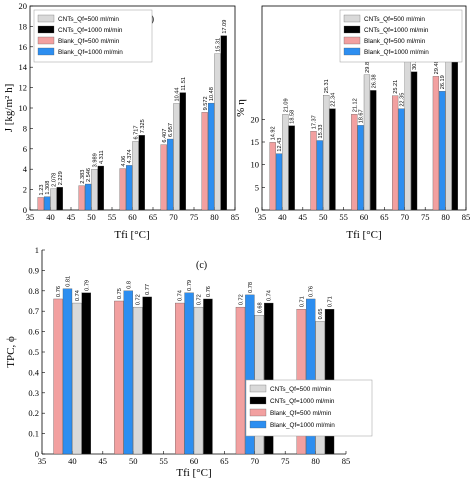 Image resolution: width=474 pixels, height=482 pixels. Describe the element at coordinates (89, 175) in the screenshot. I see `data-label: 2.546` at that location.